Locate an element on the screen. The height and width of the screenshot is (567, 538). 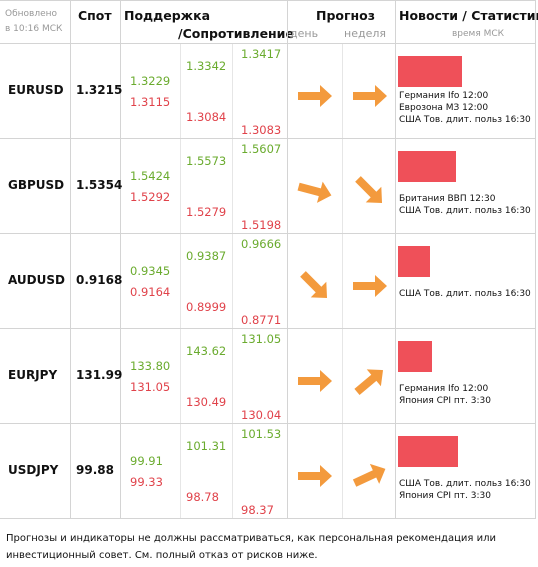
support-header: Поддержка is located at coordinates (167, 15).